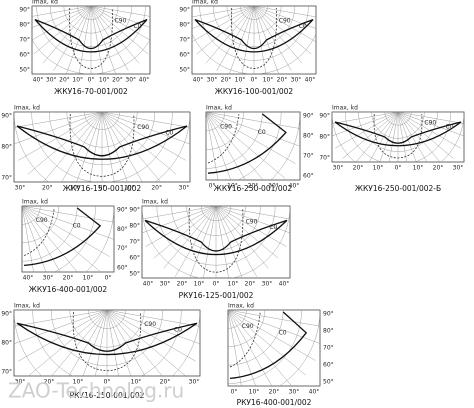 The width and height of the screenshot is (474, 408). I want to click on curve-c90, so click(91, 35).